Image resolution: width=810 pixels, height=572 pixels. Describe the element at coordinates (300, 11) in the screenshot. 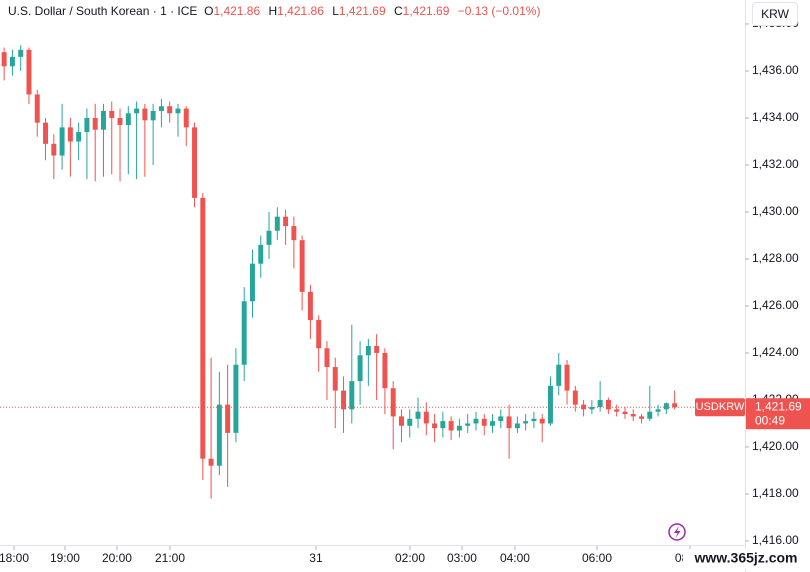

I see `ohlc-value: 1,421.86` at that location.